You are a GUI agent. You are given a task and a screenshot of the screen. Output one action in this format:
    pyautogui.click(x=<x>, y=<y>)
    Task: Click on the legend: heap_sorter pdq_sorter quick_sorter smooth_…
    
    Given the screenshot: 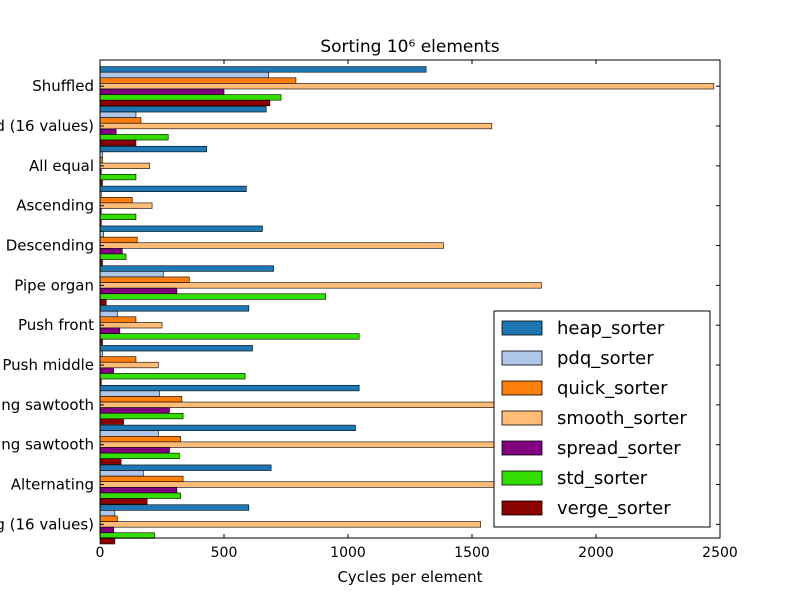 What is the action you would take?
    pyautogui.click(x=602, y=419)
    